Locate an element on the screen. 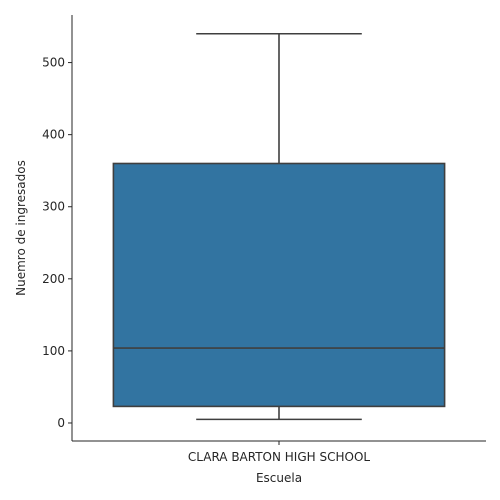  y-axis-label: Nuemro de ingresados is located at coordinates (21, 228).